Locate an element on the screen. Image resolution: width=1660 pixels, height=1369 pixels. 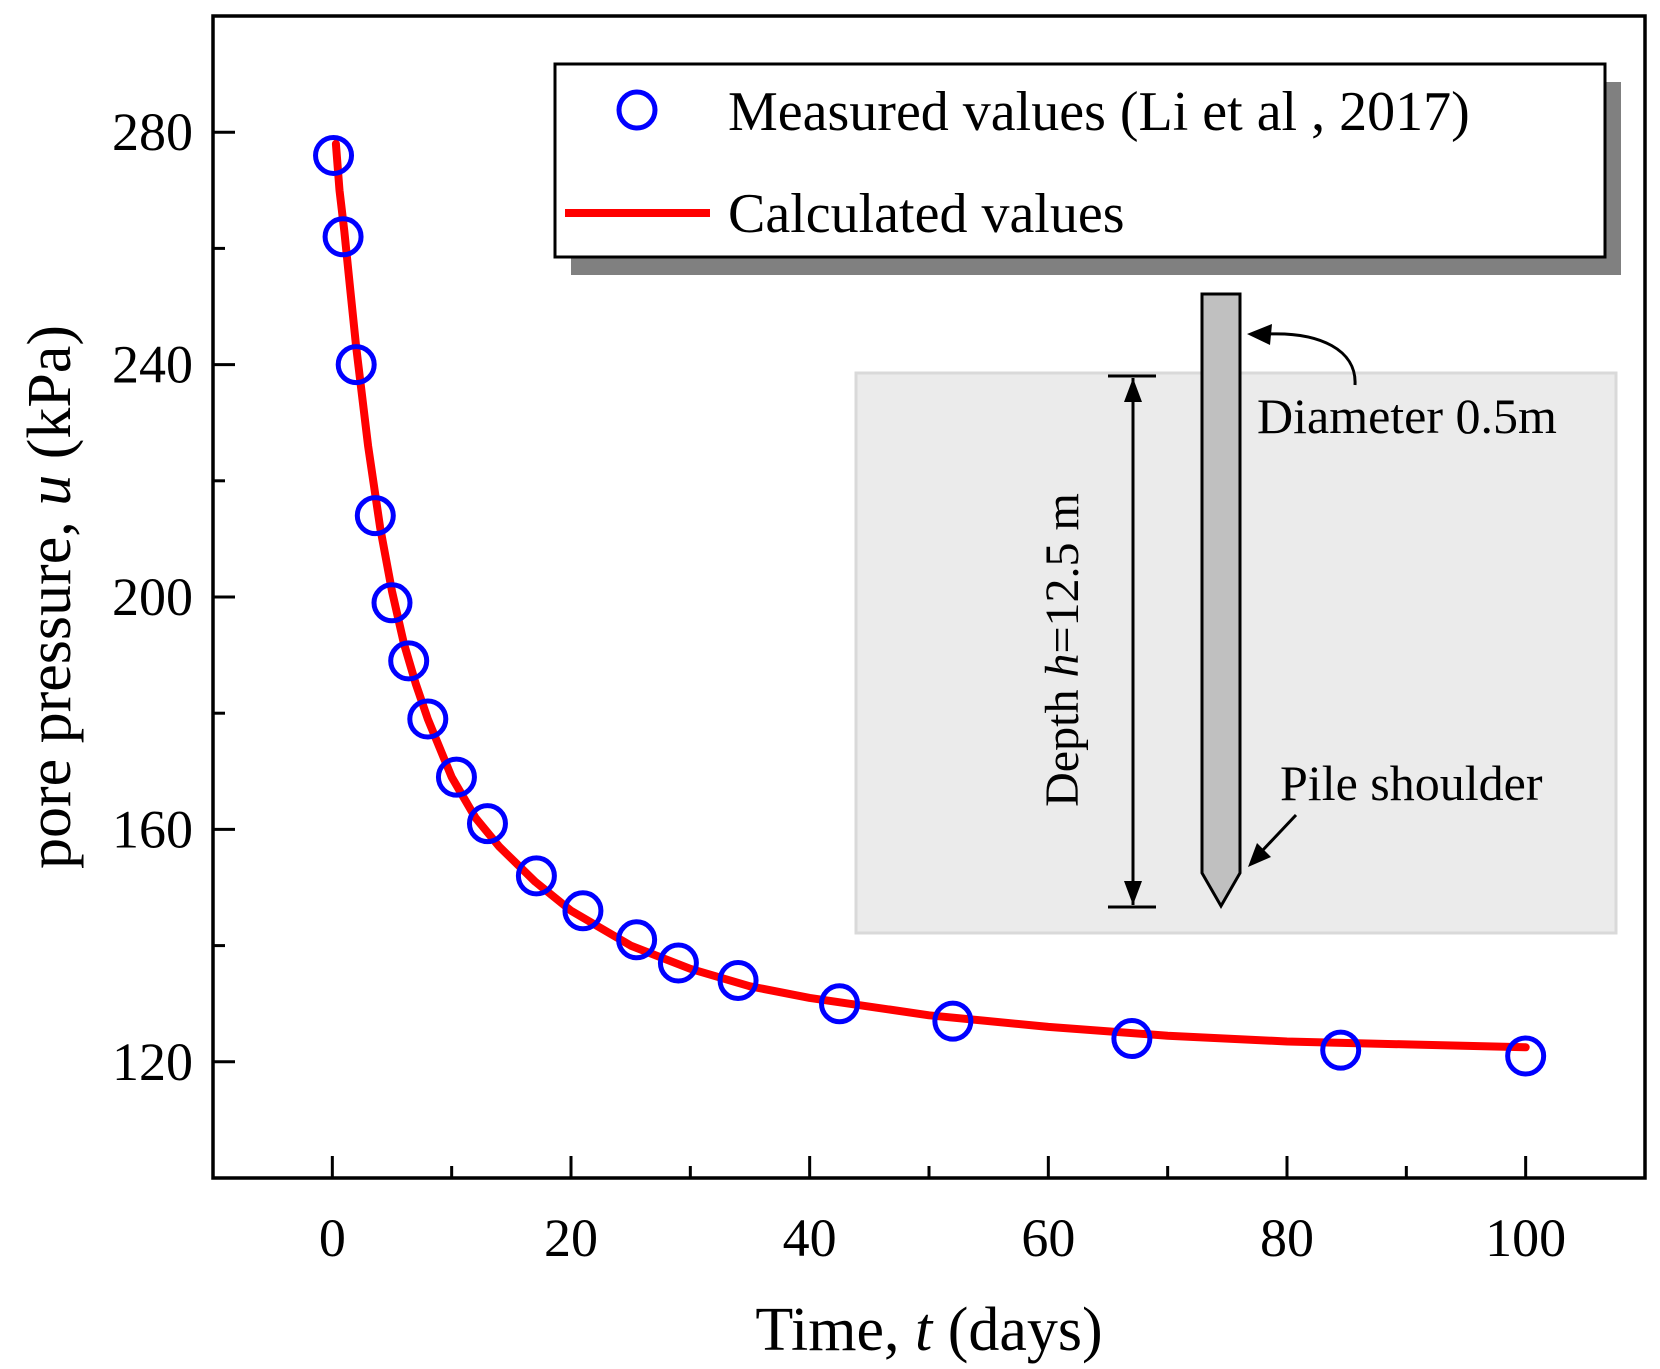
x-tick-label: 0 is located at coordinates (332, 1238).